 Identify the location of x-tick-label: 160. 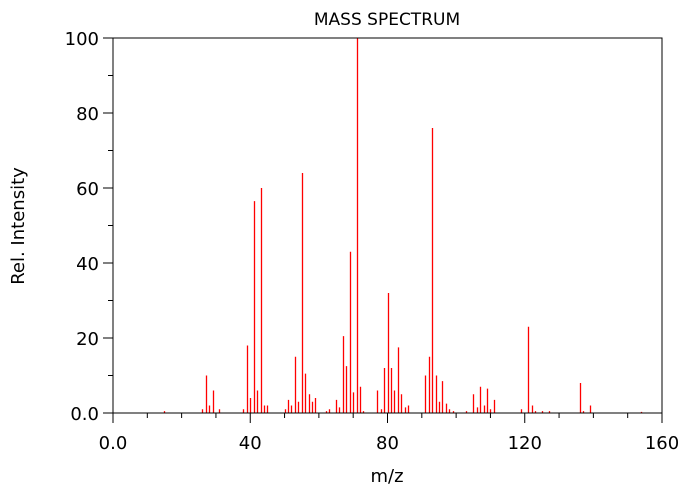
(662, 443).